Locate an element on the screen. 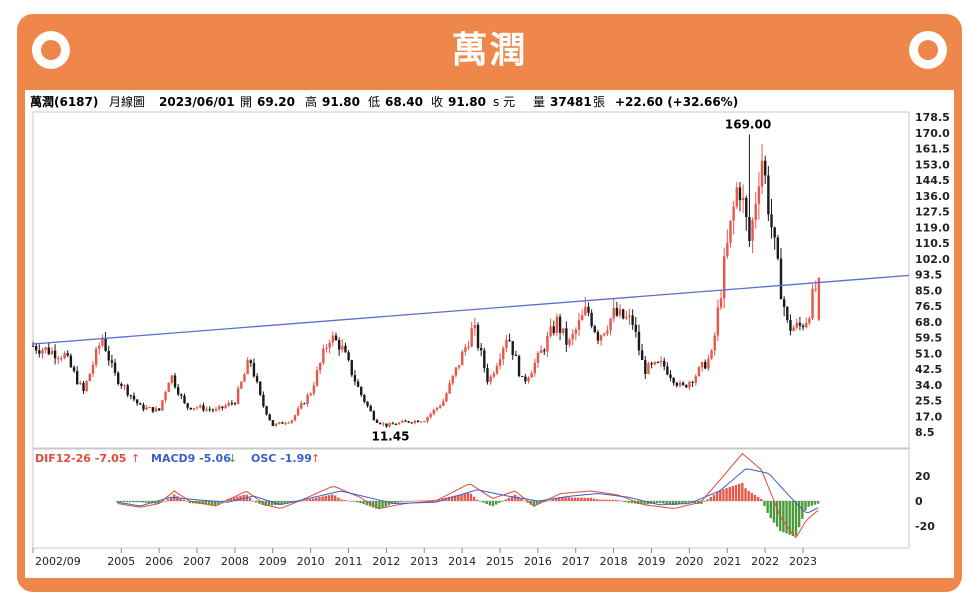 This screenshot has width=971, height=606. macd-tick-label: 20 is located at coordinates (923, 476).